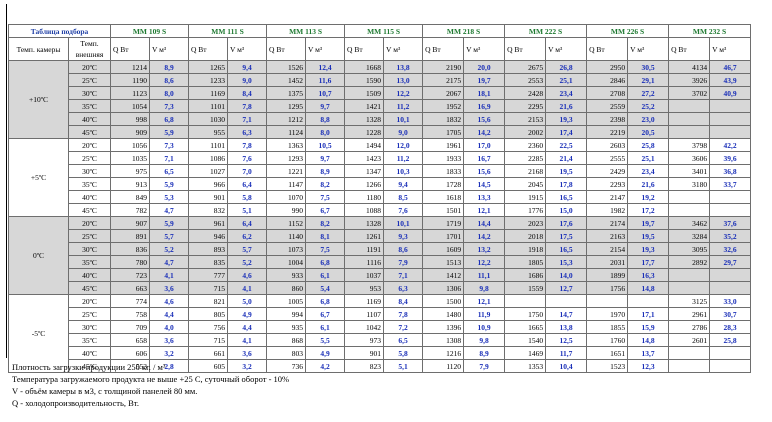 The height and width of the screenshot is (422, 772). I want to click on capacity-cell: 2708, so click(607, 93).